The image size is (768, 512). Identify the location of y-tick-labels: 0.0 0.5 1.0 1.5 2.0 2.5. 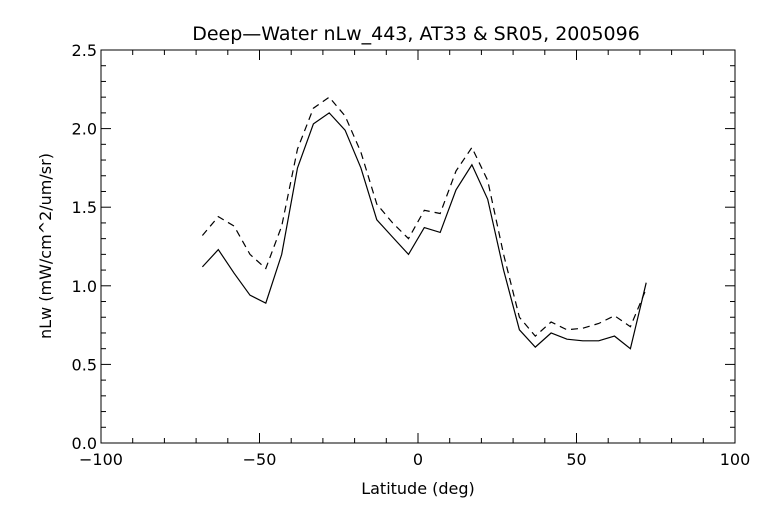
(84, 247).